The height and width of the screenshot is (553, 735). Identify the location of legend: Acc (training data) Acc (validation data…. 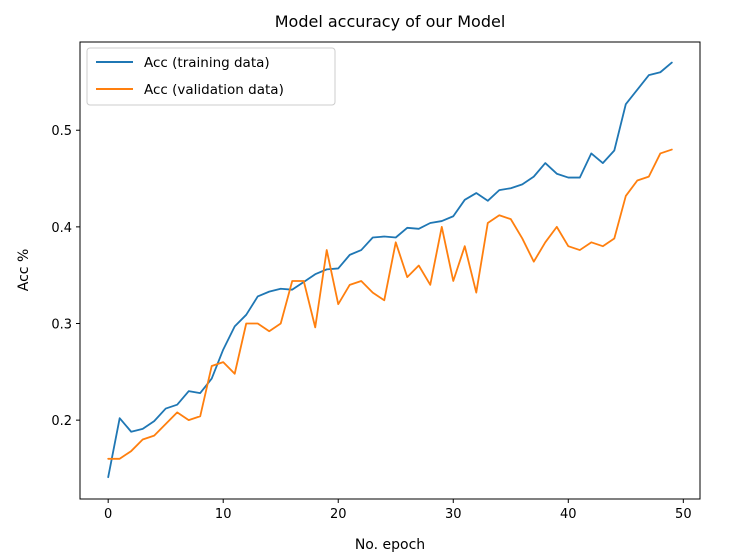
(211, 76).